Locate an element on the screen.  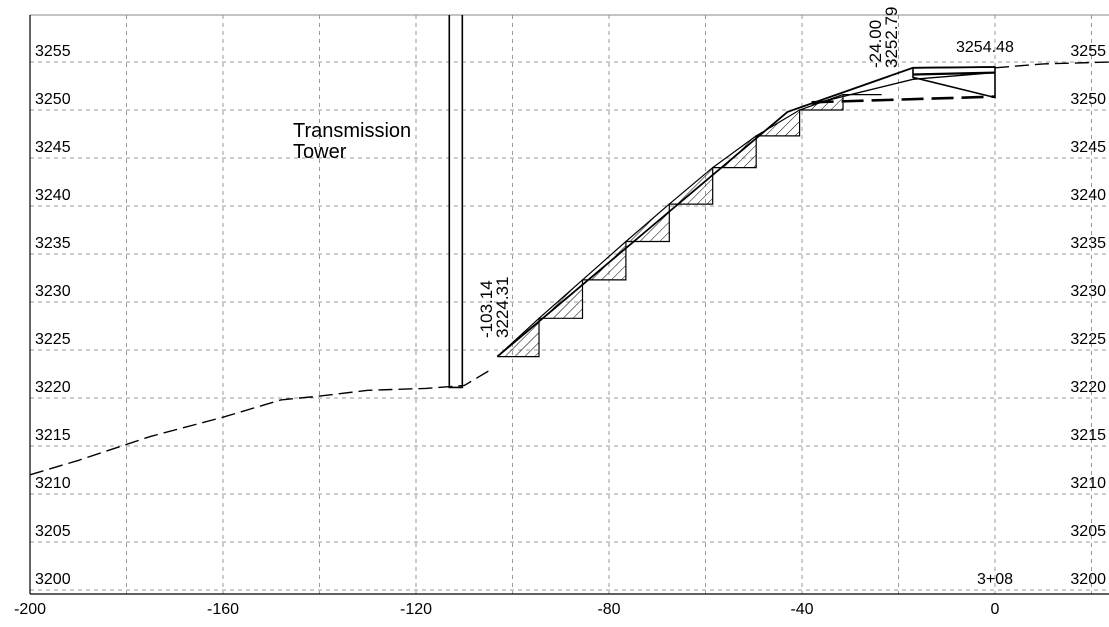
existing-ground-line-right is located at coordinates (1051, 65).